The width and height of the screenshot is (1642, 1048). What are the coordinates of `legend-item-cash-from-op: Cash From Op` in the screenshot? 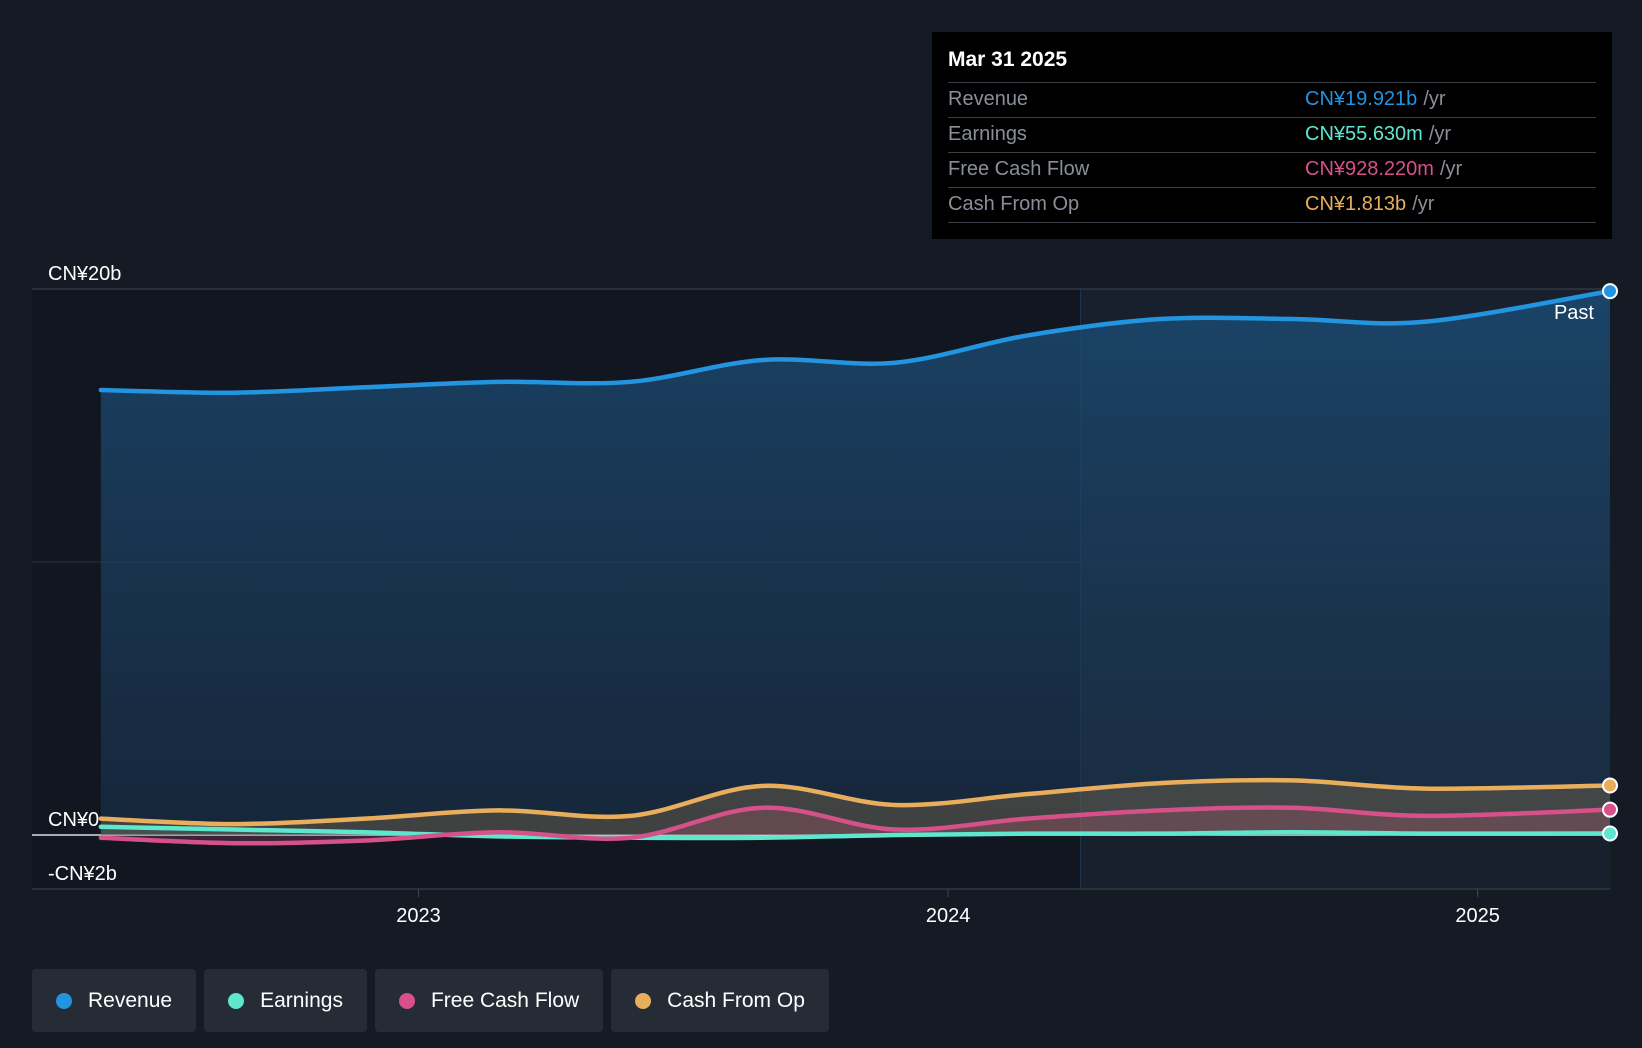 It's located at (720, 1000).